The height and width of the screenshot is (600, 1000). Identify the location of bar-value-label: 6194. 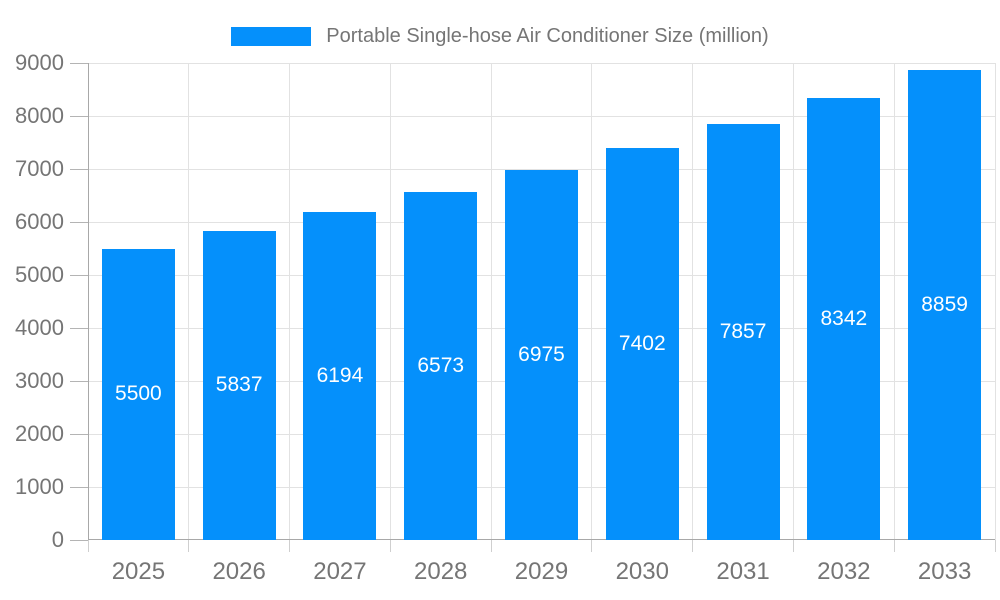
(340, 375).